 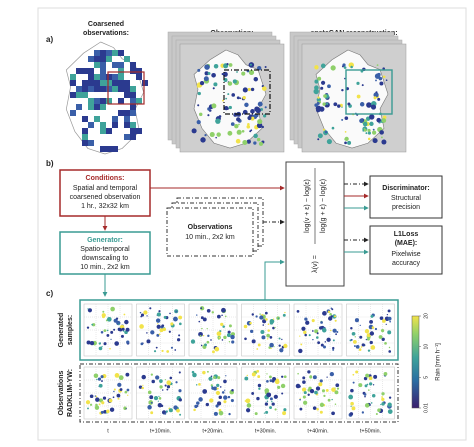 I want to click on discriminator-box, so click(x=406, y=197).